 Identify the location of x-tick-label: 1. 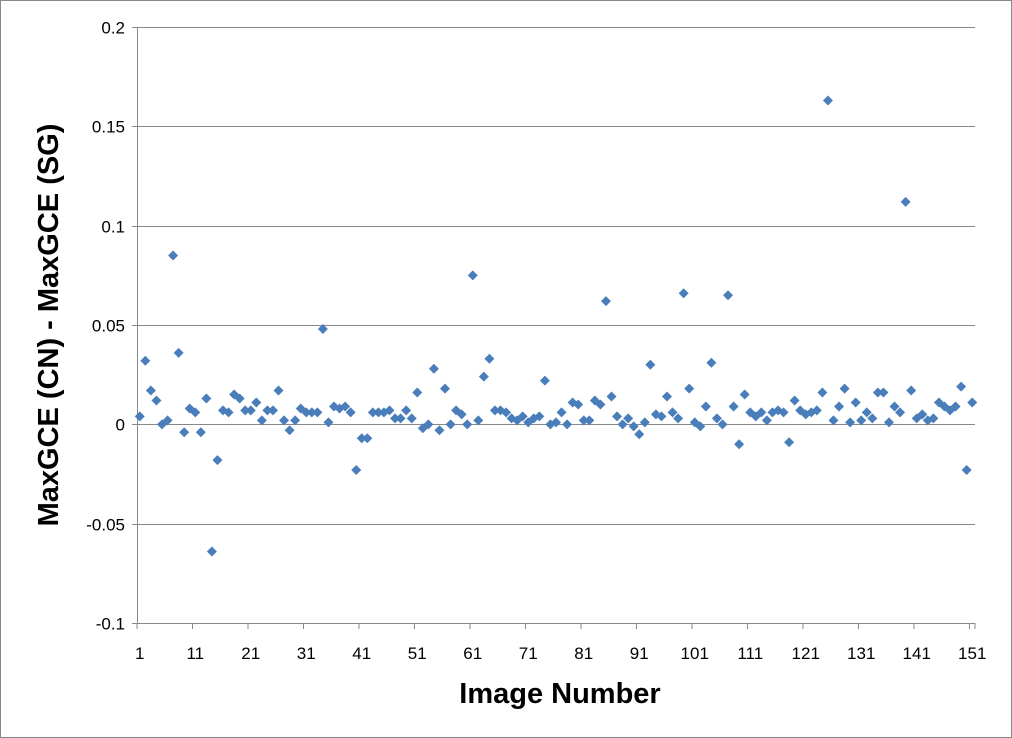
(139, 653).